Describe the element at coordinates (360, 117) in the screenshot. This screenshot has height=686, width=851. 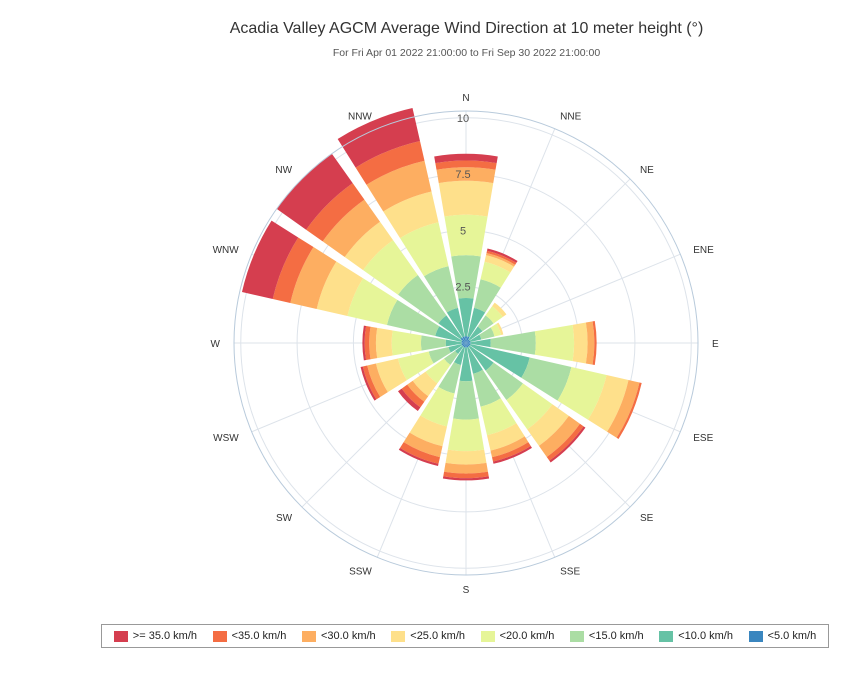
I see `direction-label-nnw: NNW` at that location.